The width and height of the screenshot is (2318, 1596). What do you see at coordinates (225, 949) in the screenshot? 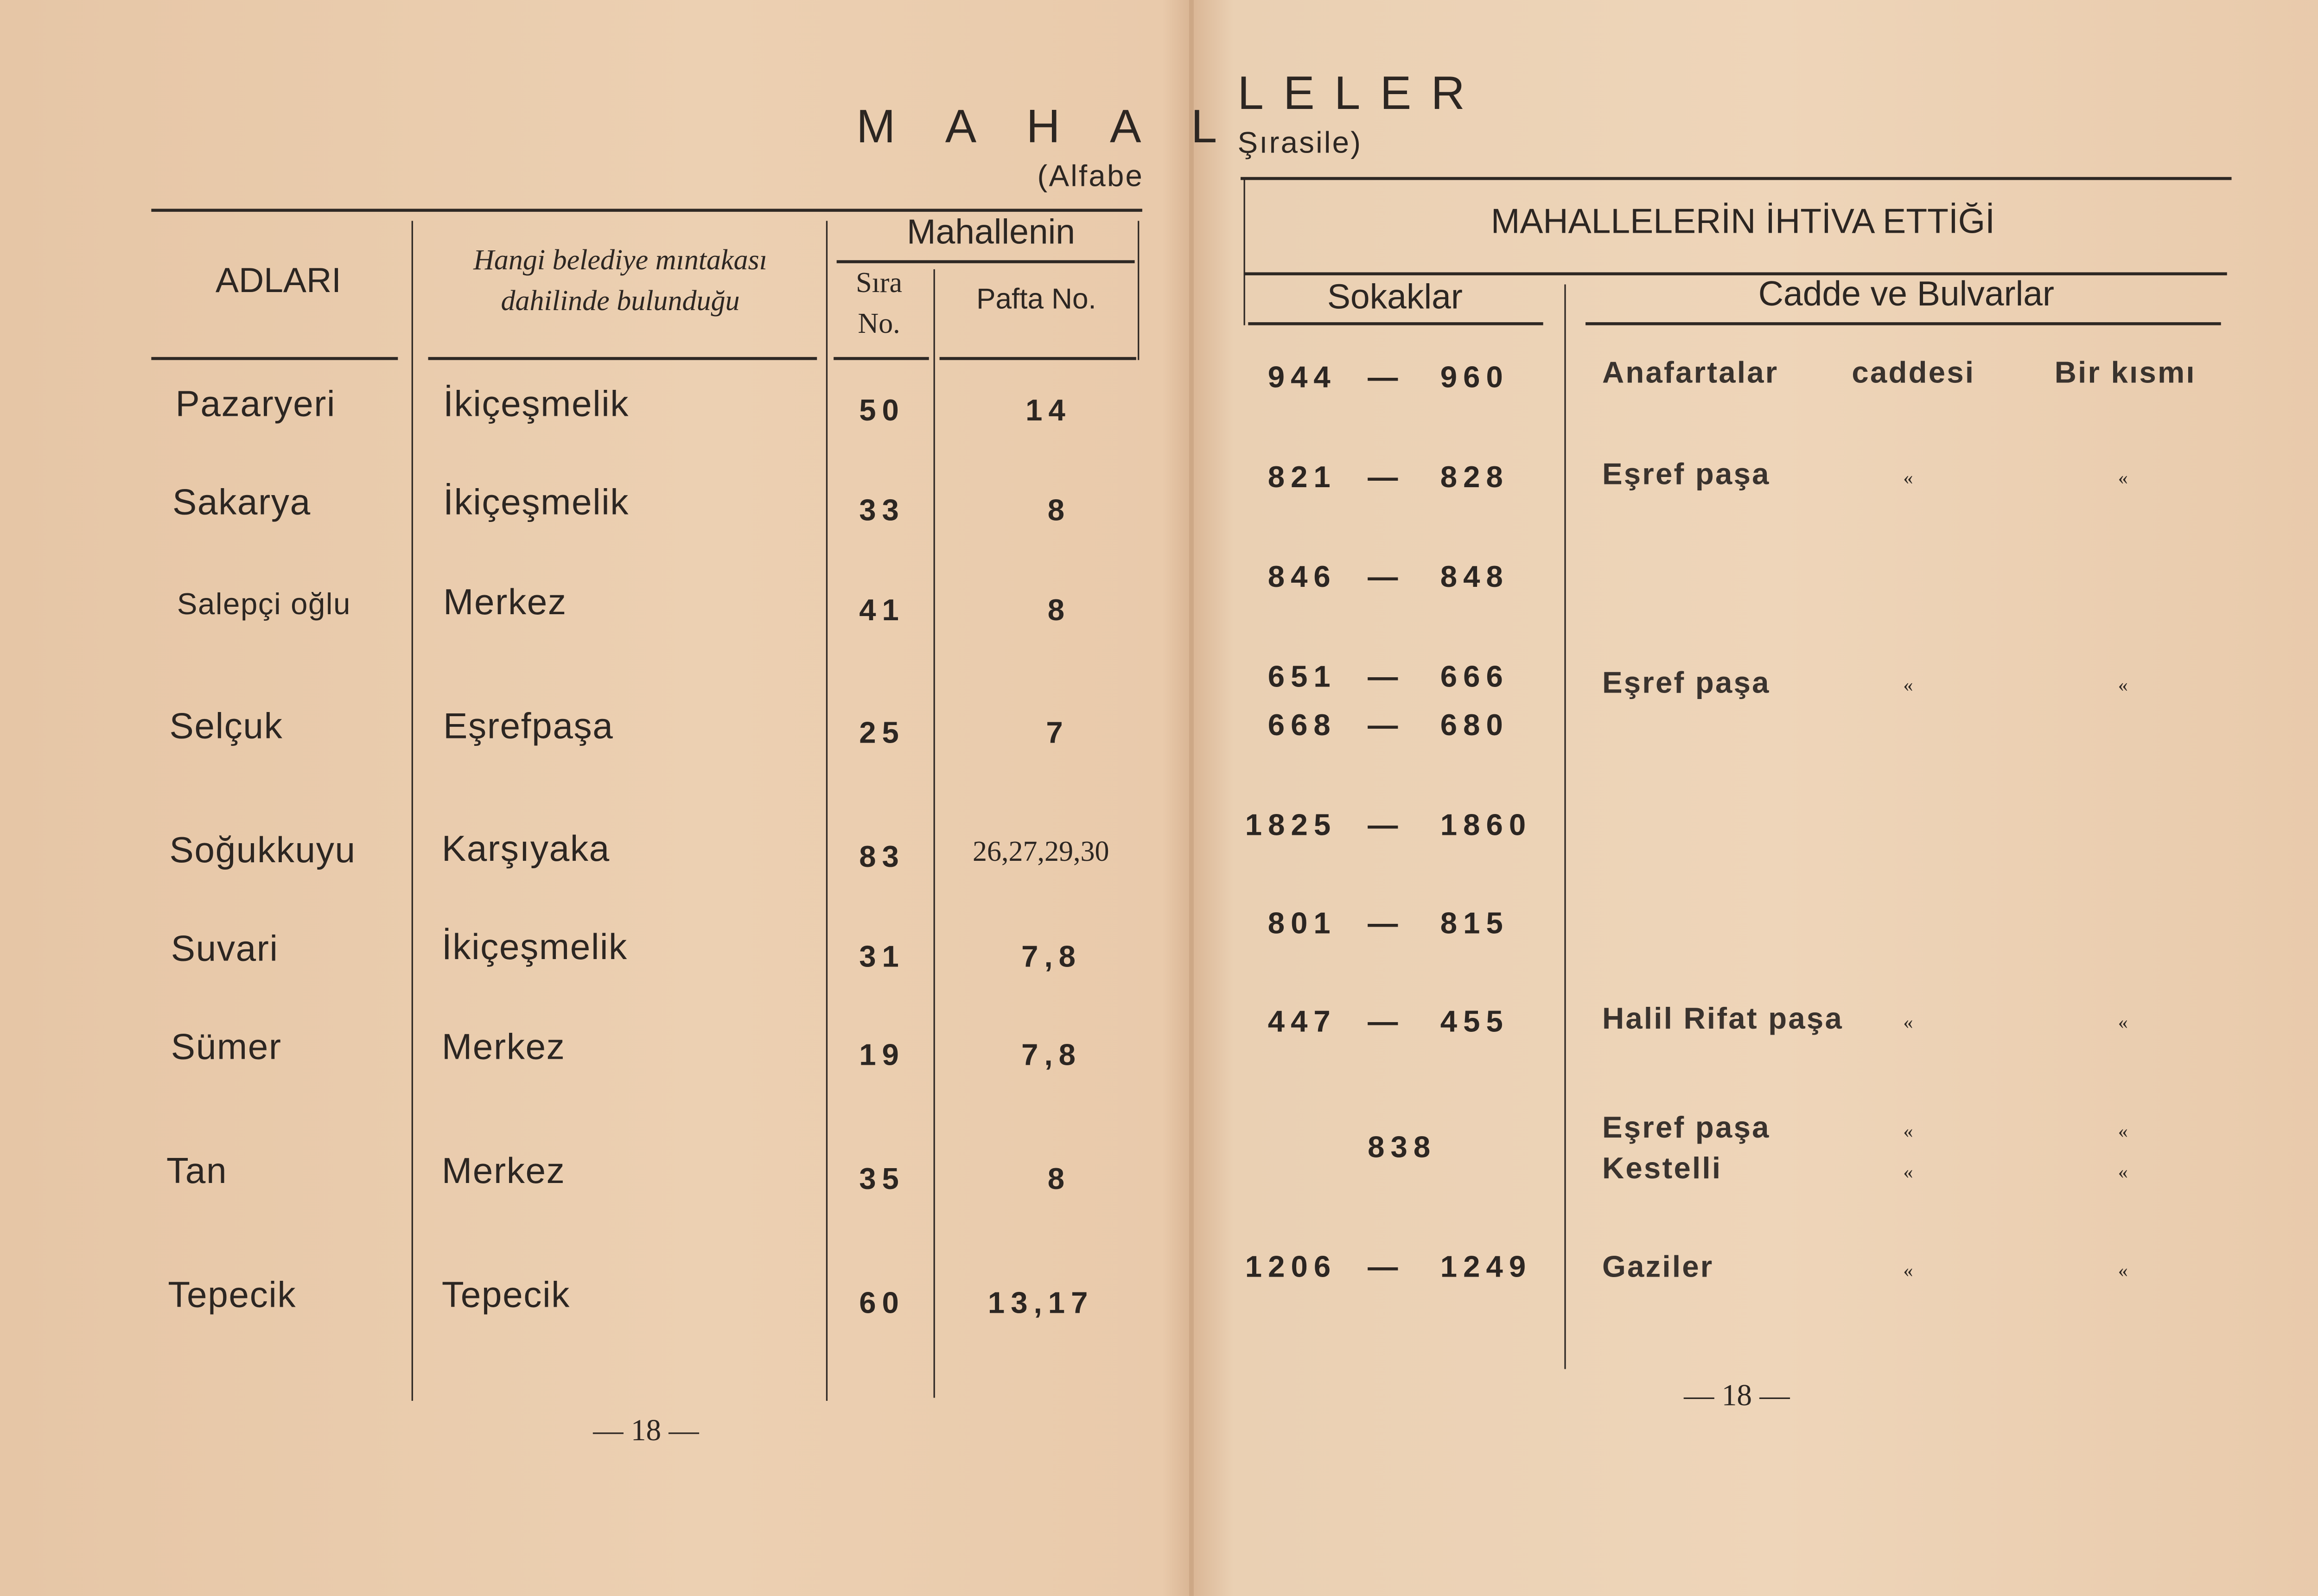
I see `neighborhood-name: Suvari` at bounding box center [225, 949].